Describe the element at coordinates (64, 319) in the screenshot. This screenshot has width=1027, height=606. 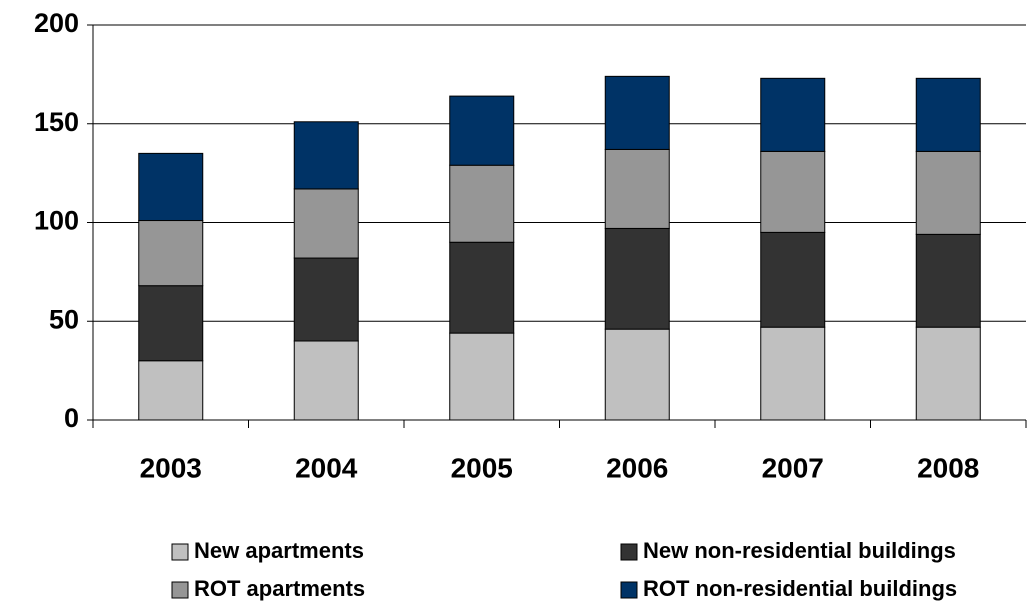
I see `y-tick-label: 50` at that location.